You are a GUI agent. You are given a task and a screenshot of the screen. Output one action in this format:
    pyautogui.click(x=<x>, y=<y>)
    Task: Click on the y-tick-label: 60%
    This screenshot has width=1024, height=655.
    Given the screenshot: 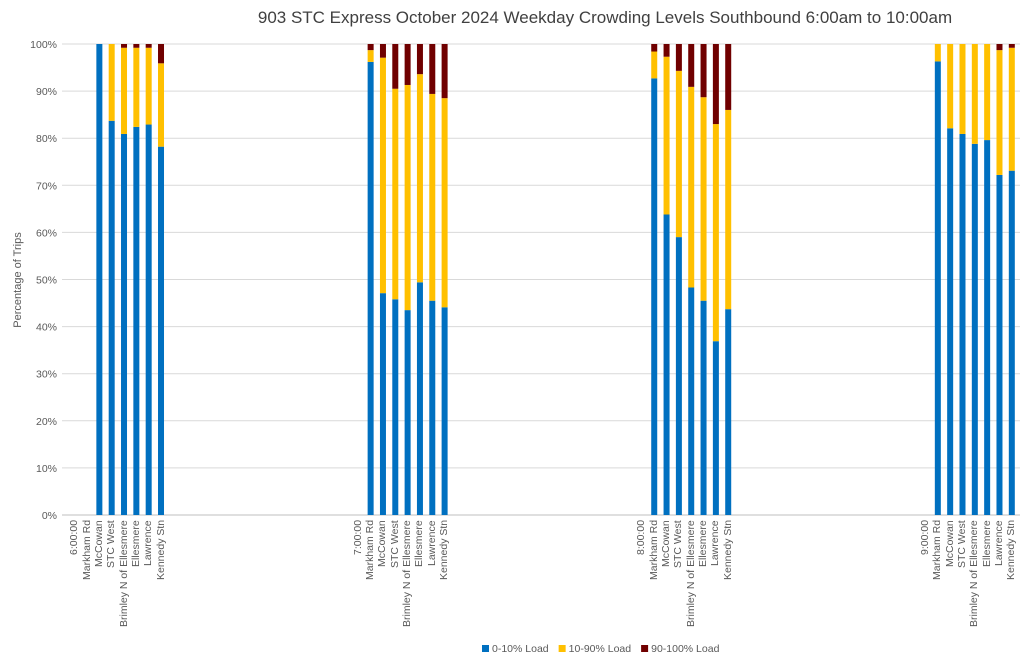 What is the action you would take?
    pyautogui.click(x=46, y=233)
    